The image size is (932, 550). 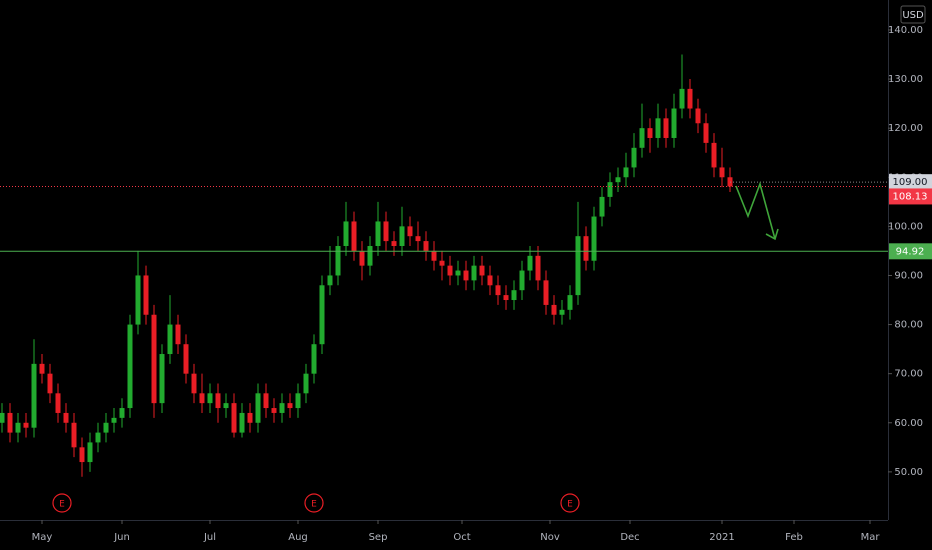 I want to click on currency-box, so click(x=913, y=14).